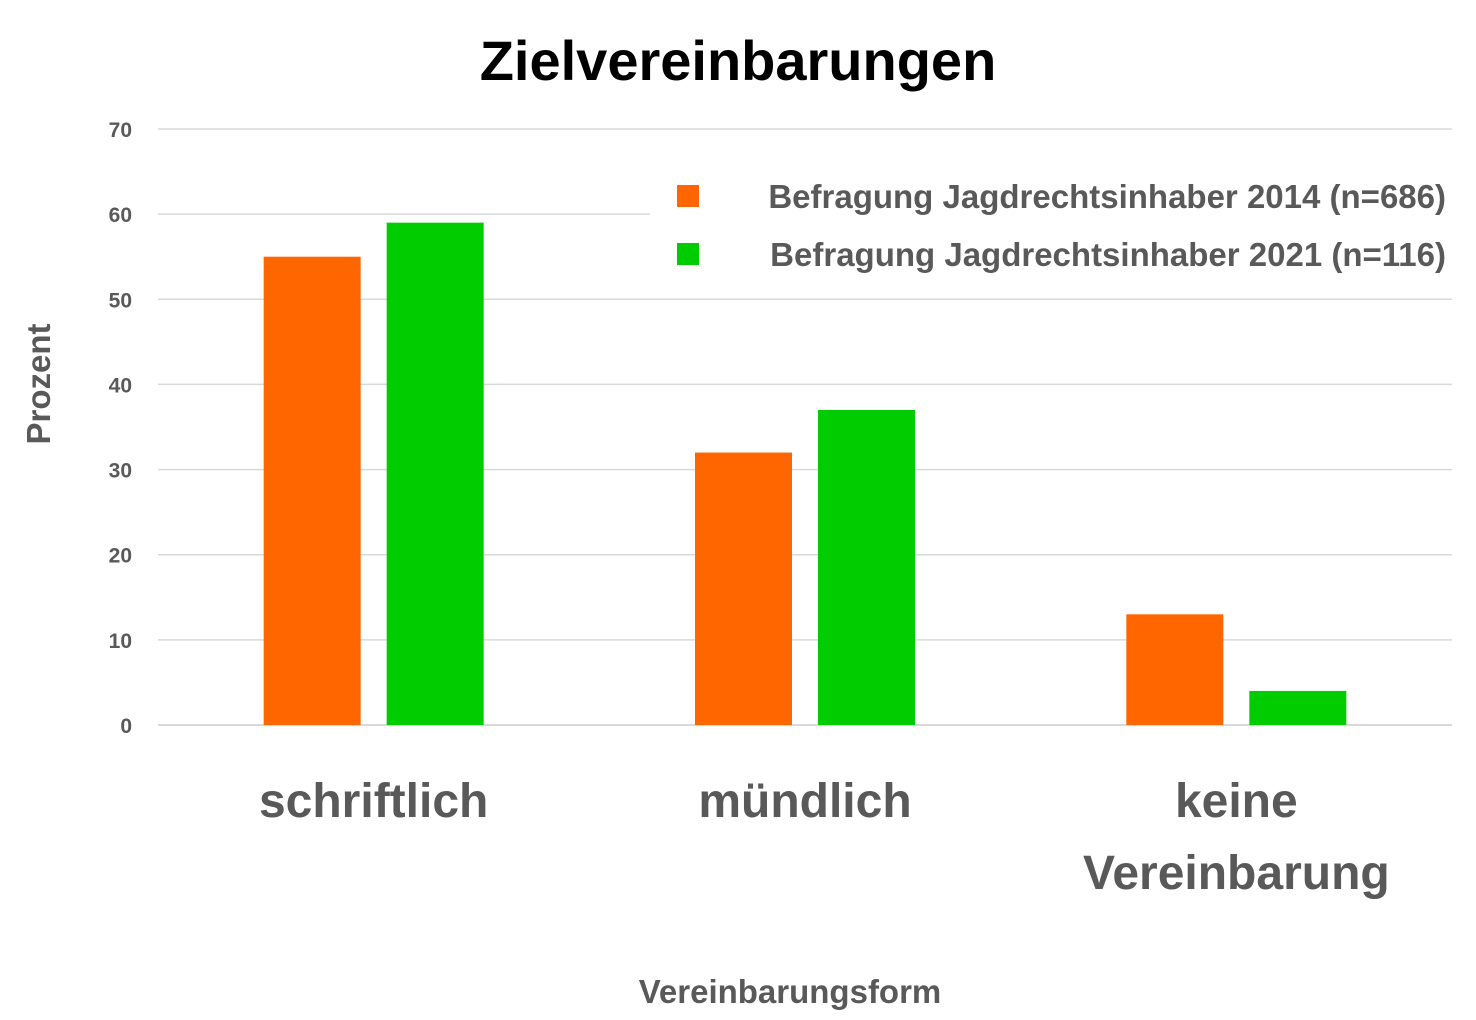 The height and width of the screenshot is (1020, 1476). What do you see at coordinates (126, 726) in the screenshot?
I see `y-tick-label: 0` at bounding box center [126, 726].